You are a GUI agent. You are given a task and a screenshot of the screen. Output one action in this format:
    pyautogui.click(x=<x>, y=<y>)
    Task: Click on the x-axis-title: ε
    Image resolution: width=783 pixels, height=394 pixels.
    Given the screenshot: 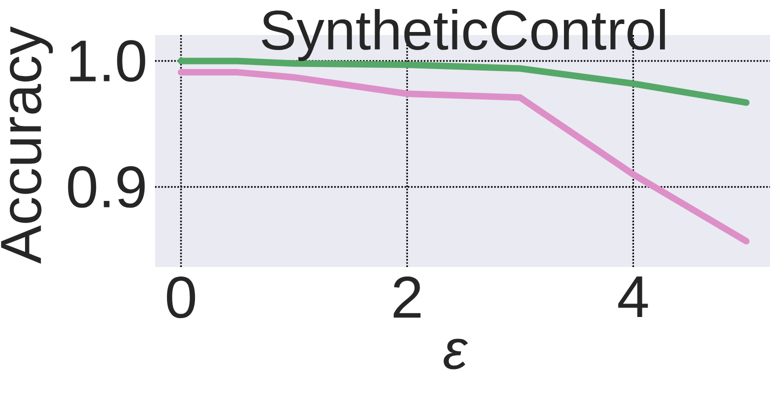 What is the action you would take?
    pyautogui.click(x=456, y=354)
    